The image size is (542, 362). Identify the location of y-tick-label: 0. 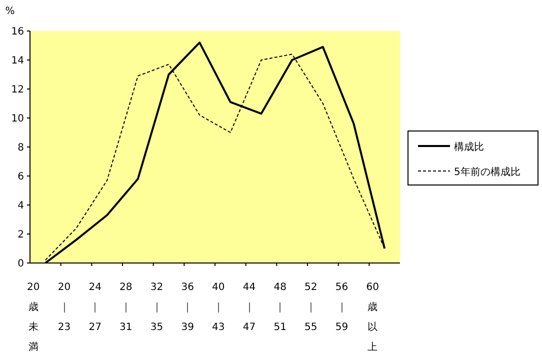
(21, 264).